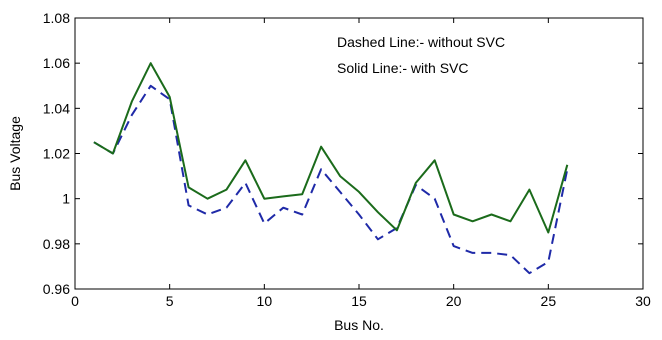 The height and width of the screenshot is (340, 662). What do you see at coordinates (454, 301) in the screenshot?
I see `x-tick-label: 20` at bounding box center [454, 301].